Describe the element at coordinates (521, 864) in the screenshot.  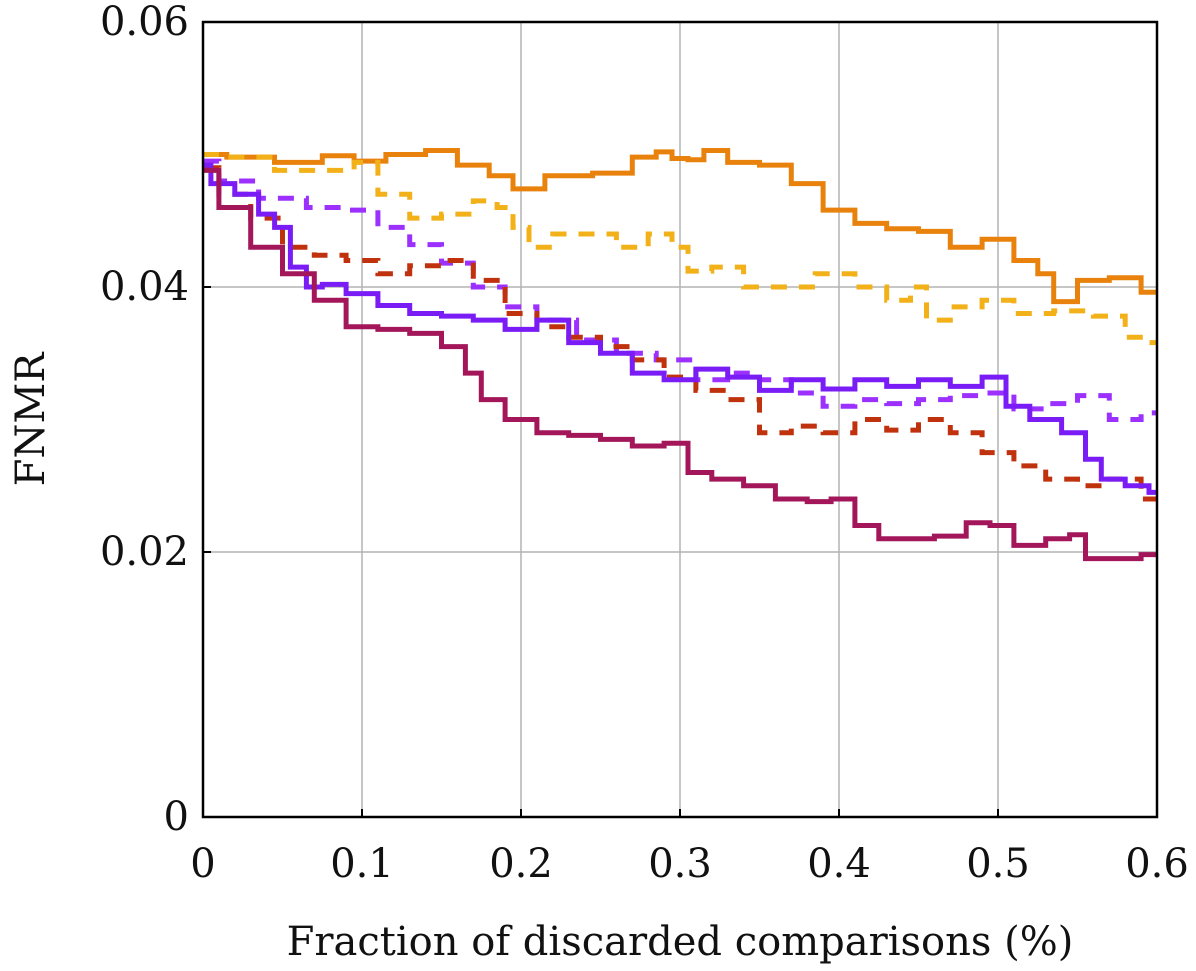
I see `x-tick-label: 0.2` at that location.